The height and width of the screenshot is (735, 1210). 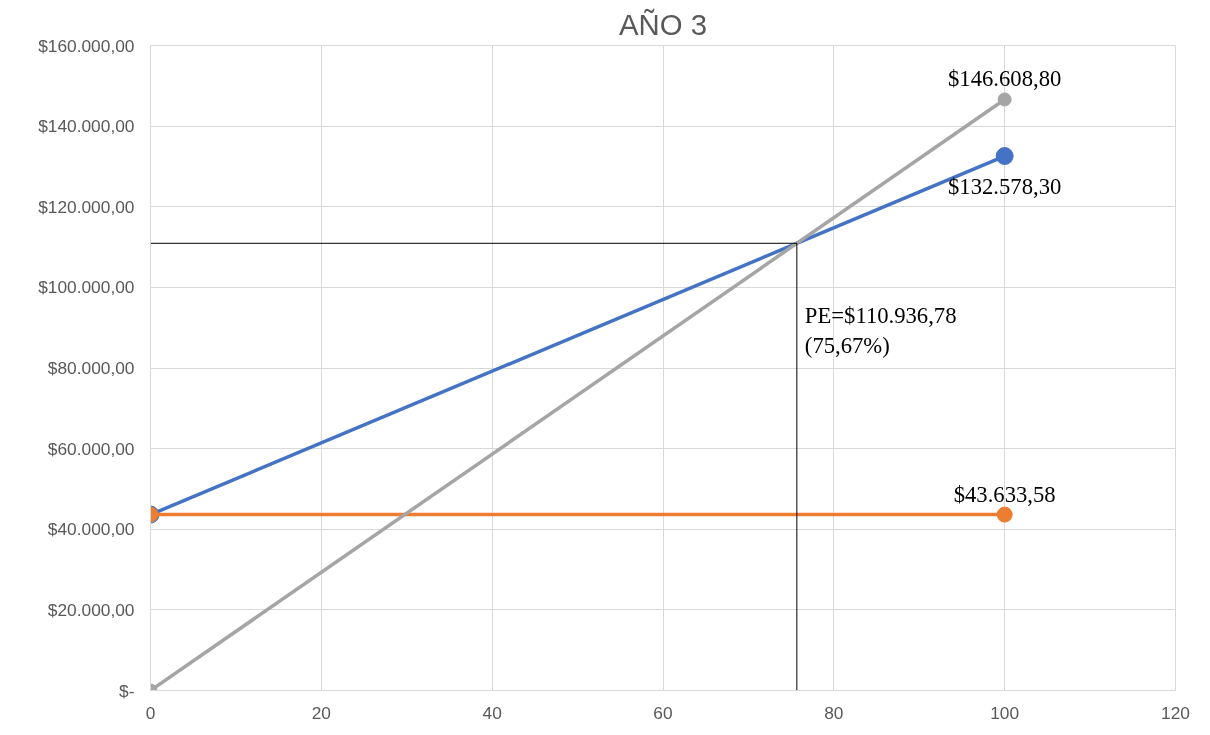 What do you see at coordinates (492, 712) in the screenshot?
I see `x-tick-label: 40` at bounding box center [492, 712].